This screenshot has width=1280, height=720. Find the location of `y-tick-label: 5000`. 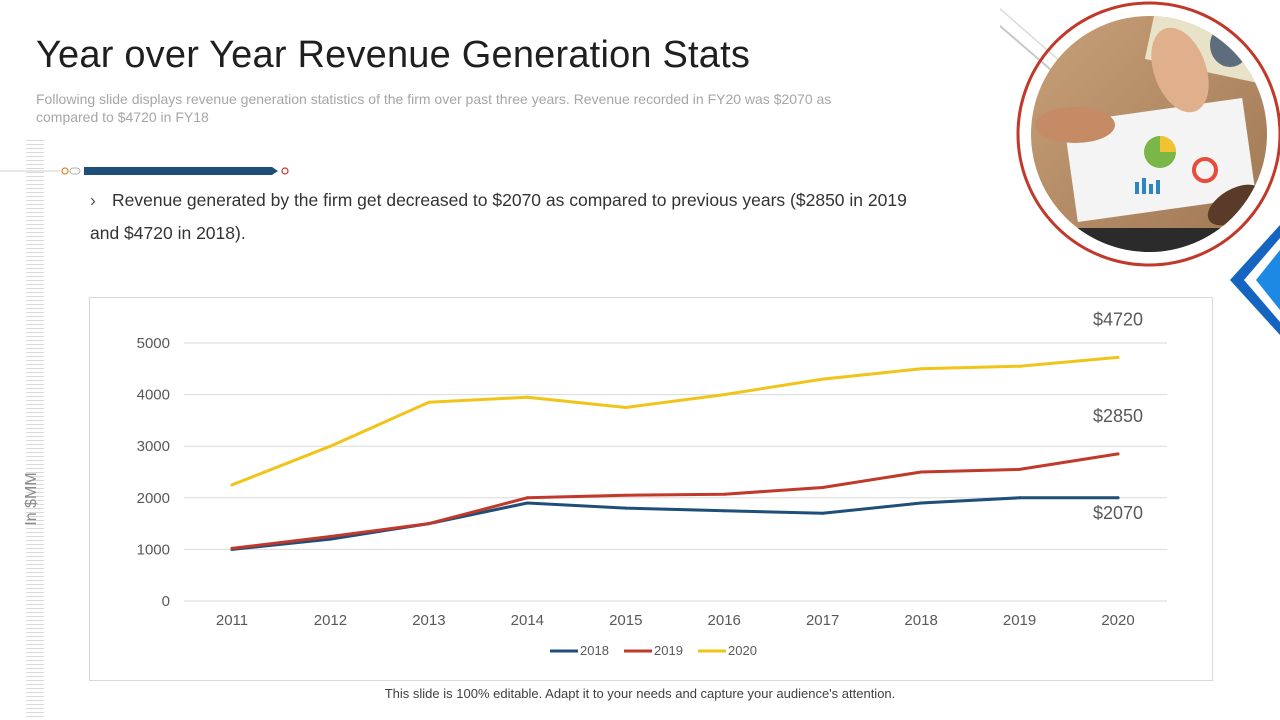

y-tick-label: 5000 is located at coordinates (153, 343).